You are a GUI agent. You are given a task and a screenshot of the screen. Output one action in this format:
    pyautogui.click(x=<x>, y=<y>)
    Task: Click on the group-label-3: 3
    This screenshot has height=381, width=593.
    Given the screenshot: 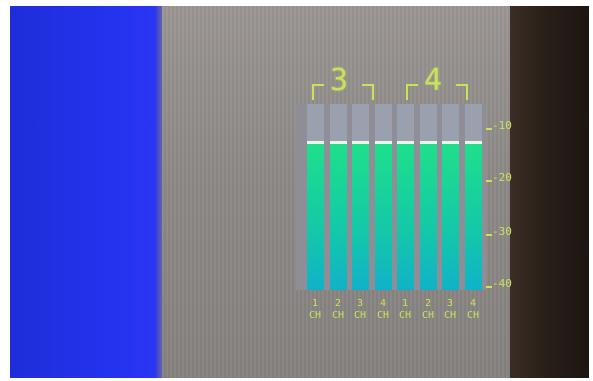 What is the action you would take?
    pyautogui.click(x=339, y=80)
    